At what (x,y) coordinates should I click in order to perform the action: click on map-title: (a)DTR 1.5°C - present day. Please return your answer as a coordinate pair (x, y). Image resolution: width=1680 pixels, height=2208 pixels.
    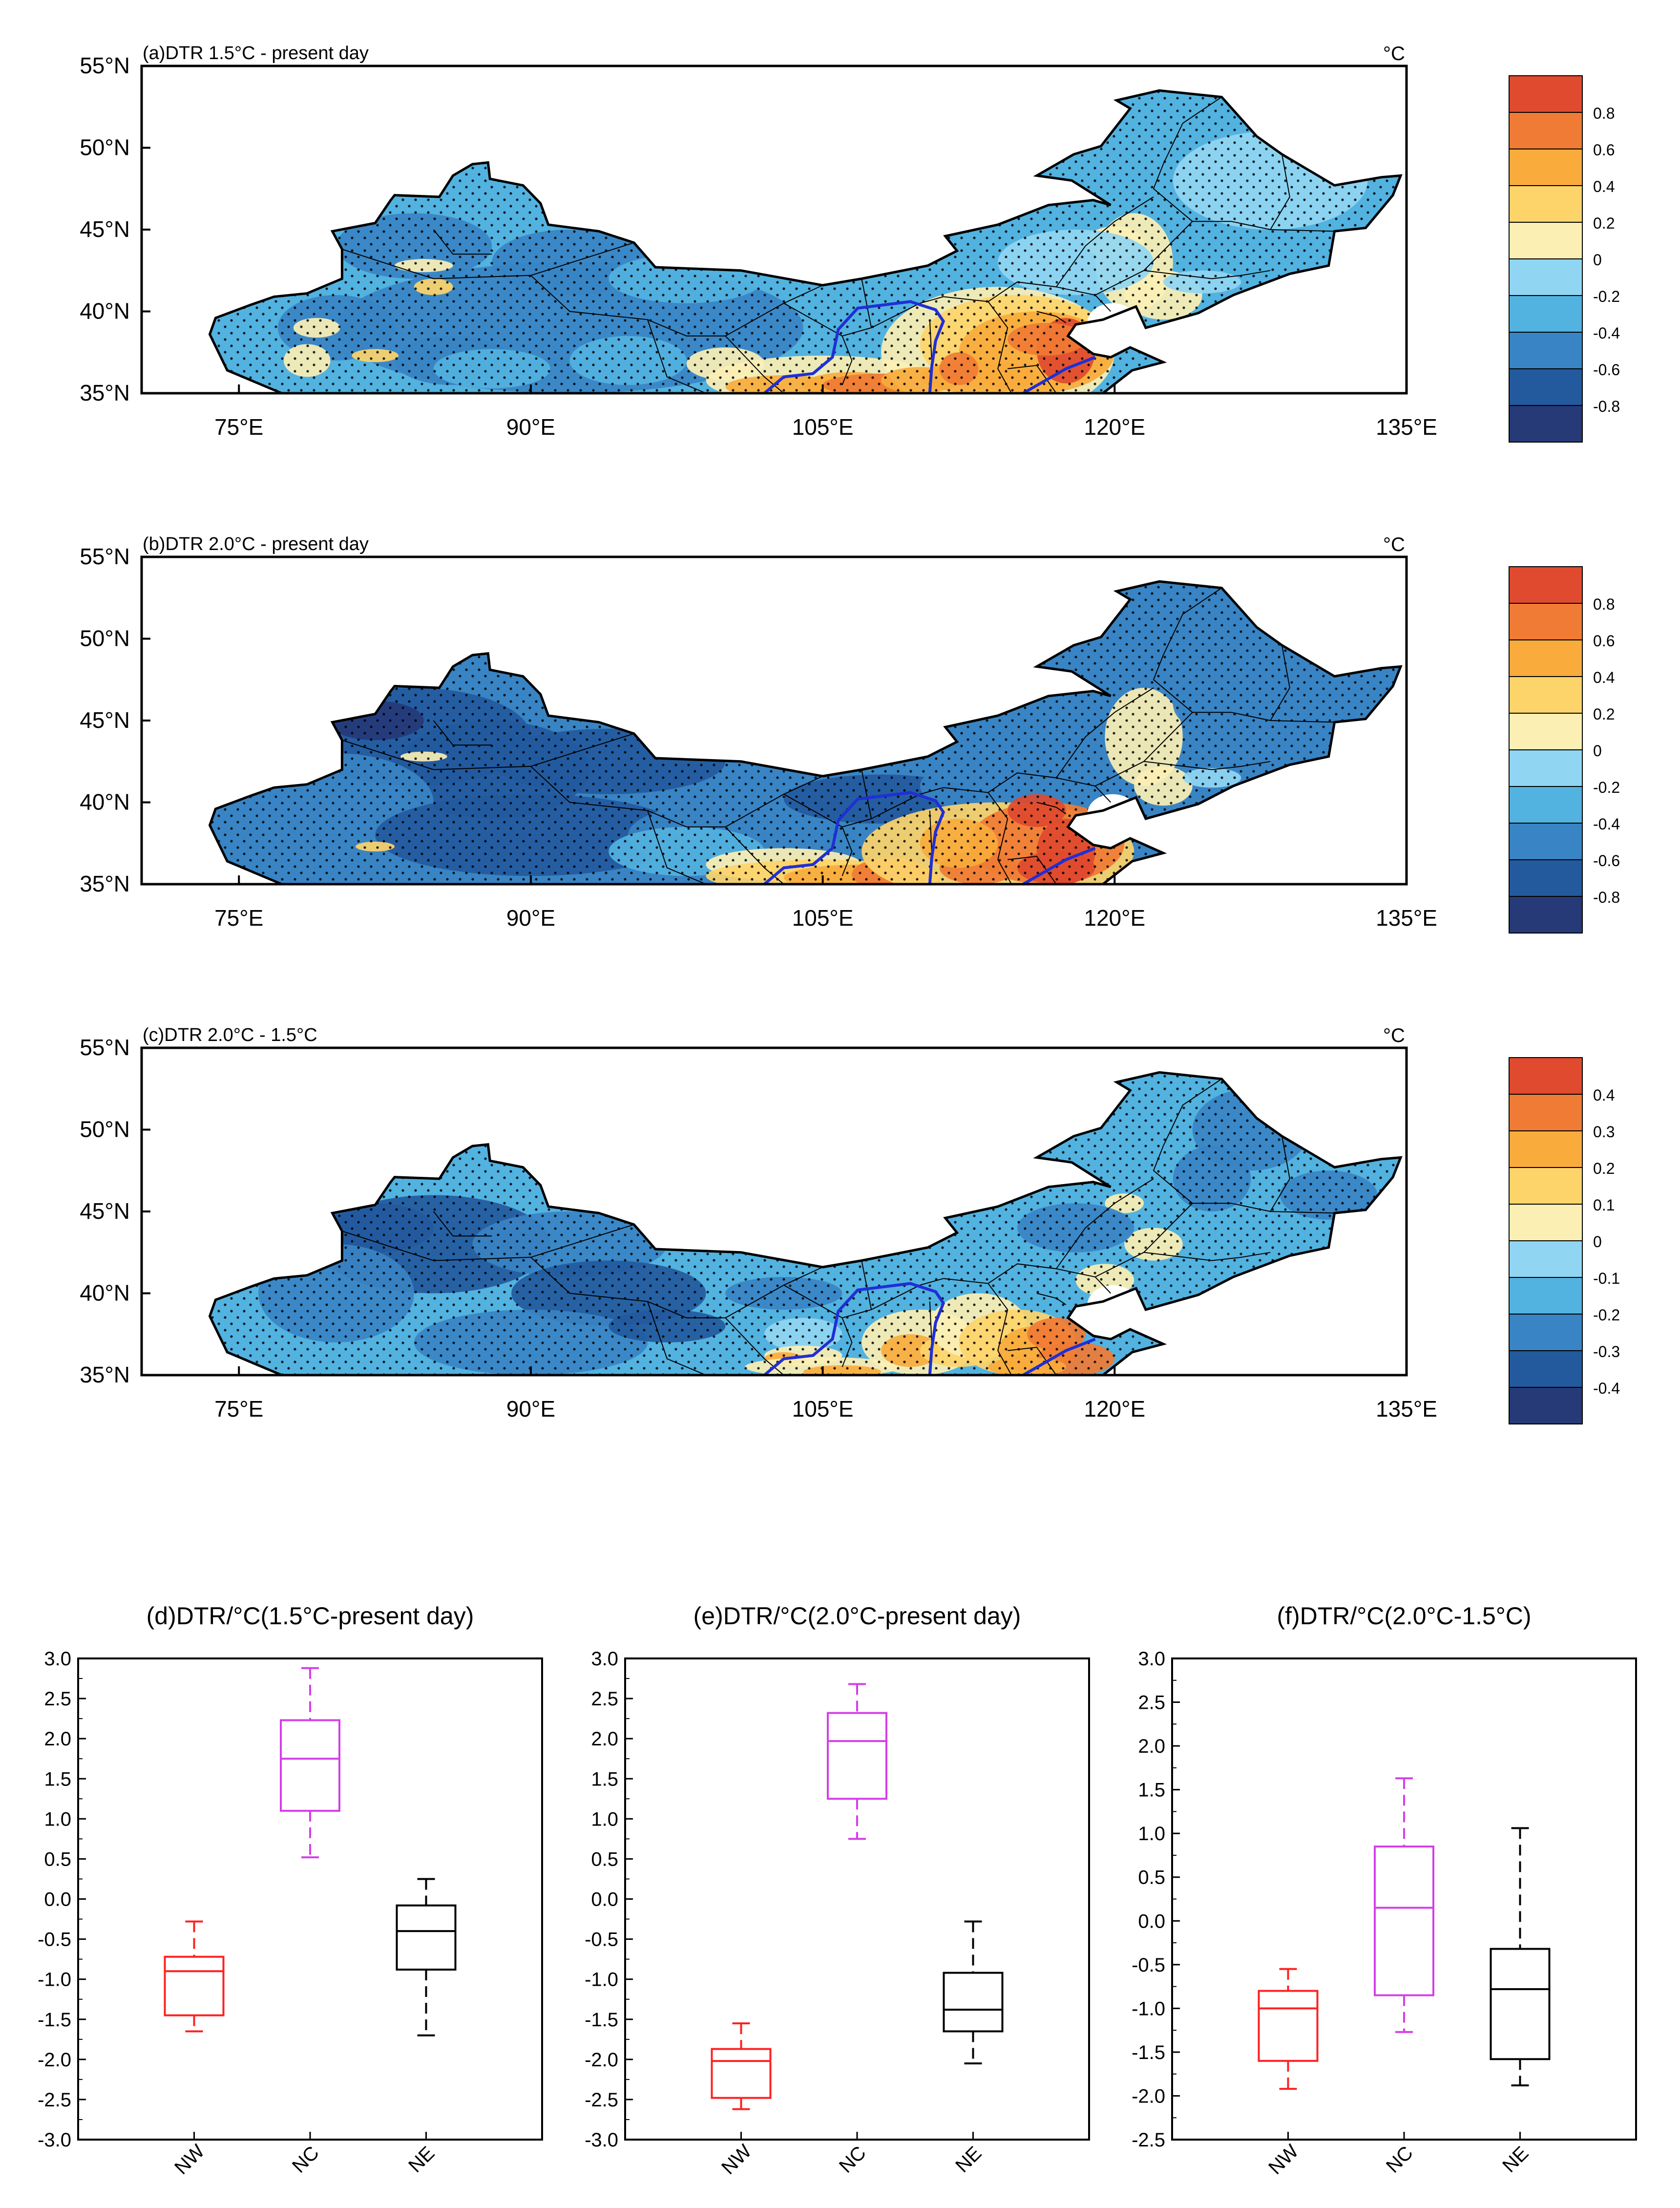
    Looking at the image, I should click on (256, 53).